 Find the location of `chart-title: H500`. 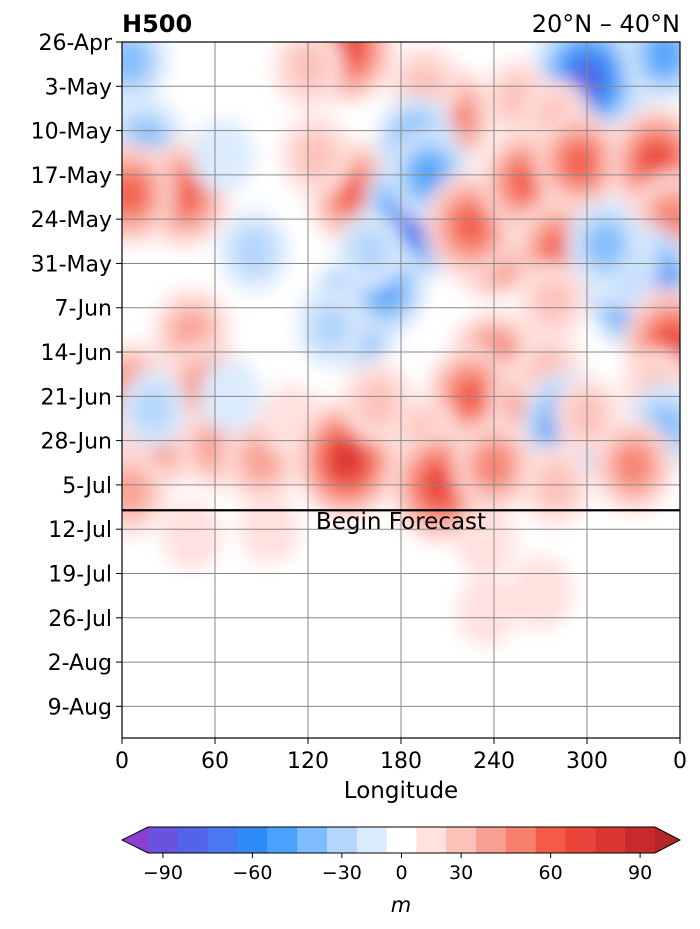

chart-title: H500 is located at coordinates (157, 24).